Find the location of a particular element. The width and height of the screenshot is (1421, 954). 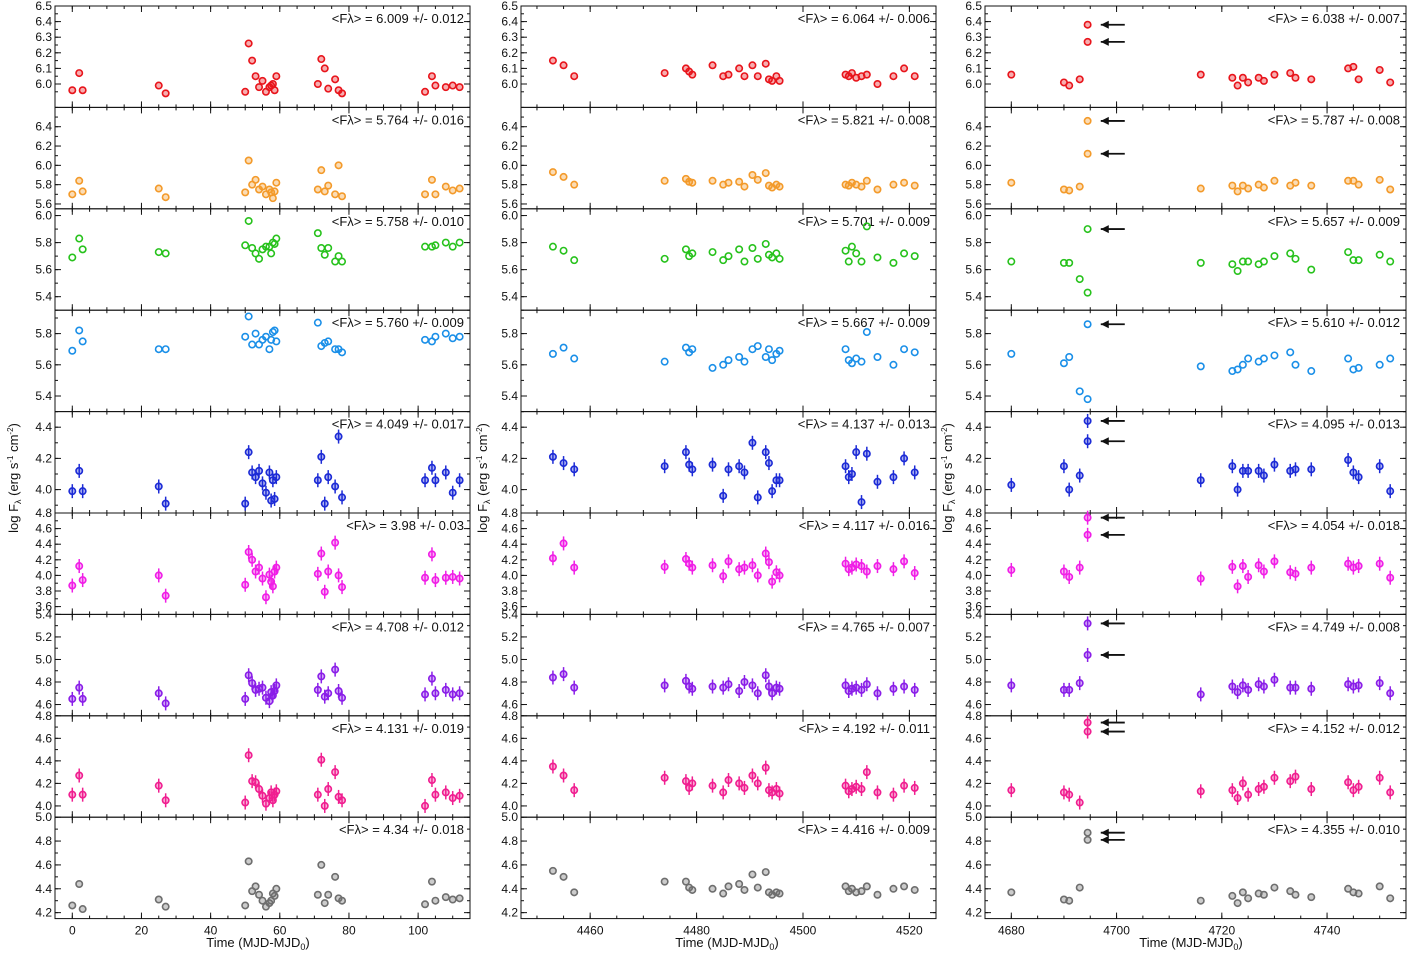

x-tick-label: 80 is located at coordinates (349, 931).